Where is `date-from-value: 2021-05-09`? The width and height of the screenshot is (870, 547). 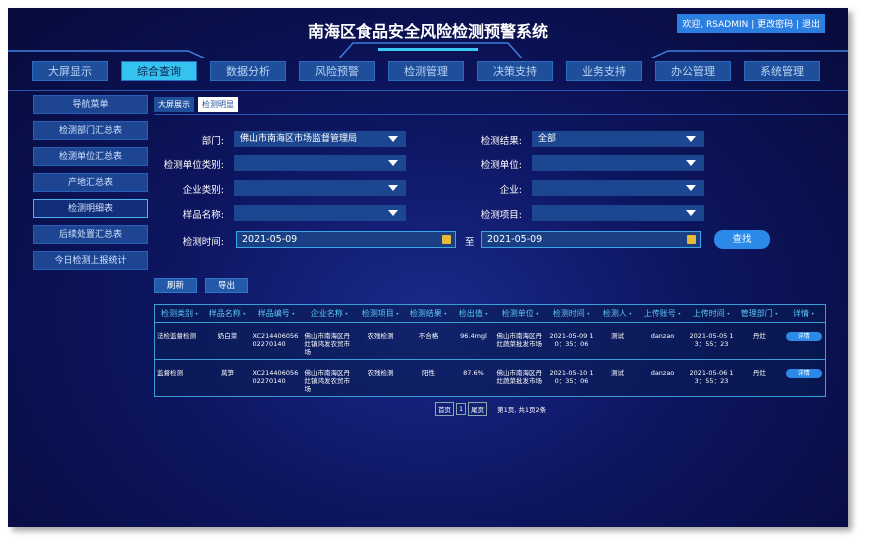 date-from-value: 2021-05-09 is located at coordinates (270, 239).